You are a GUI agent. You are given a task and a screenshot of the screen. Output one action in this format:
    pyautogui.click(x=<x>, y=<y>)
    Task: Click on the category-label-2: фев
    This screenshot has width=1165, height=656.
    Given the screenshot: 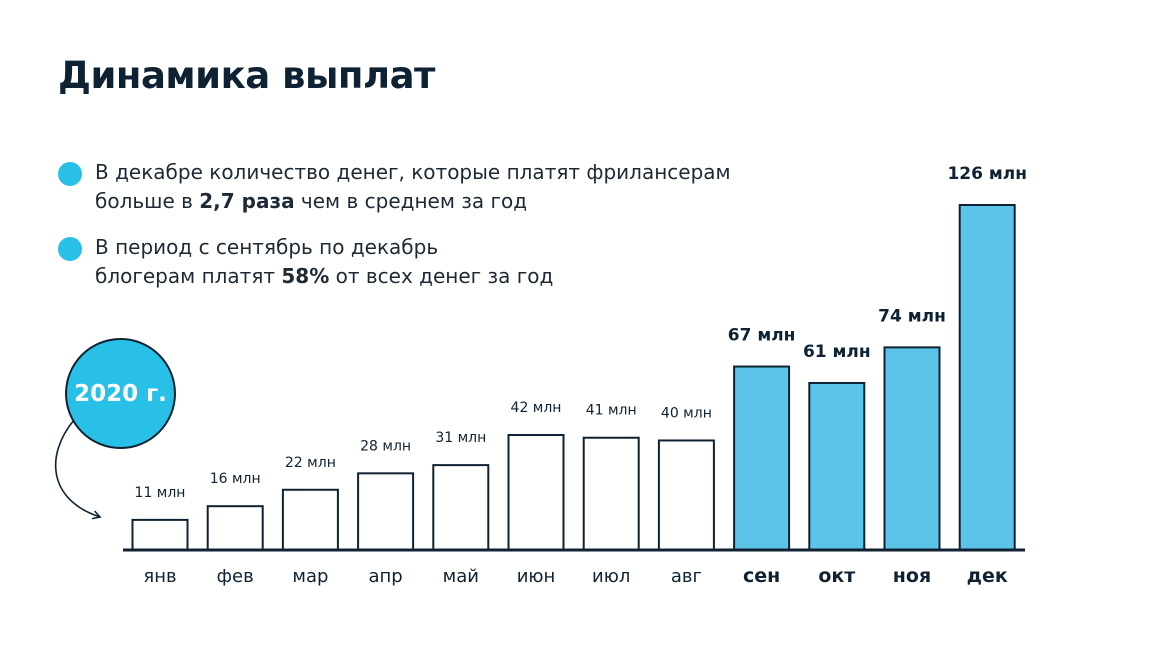 What is the action you would take?
    pyautogui.click(x=235, y=576)
    